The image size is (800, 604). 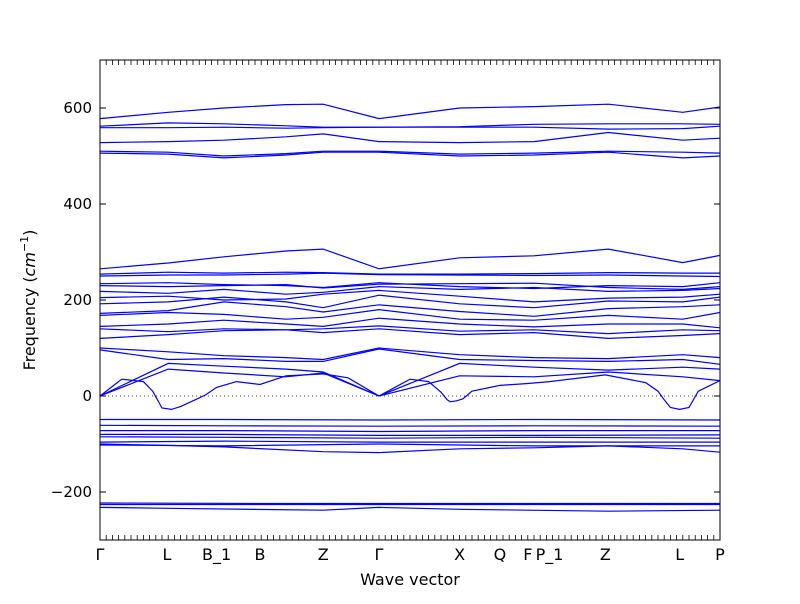 I want to click on y-tick-label-2: 200, so click(x=77, y=300).